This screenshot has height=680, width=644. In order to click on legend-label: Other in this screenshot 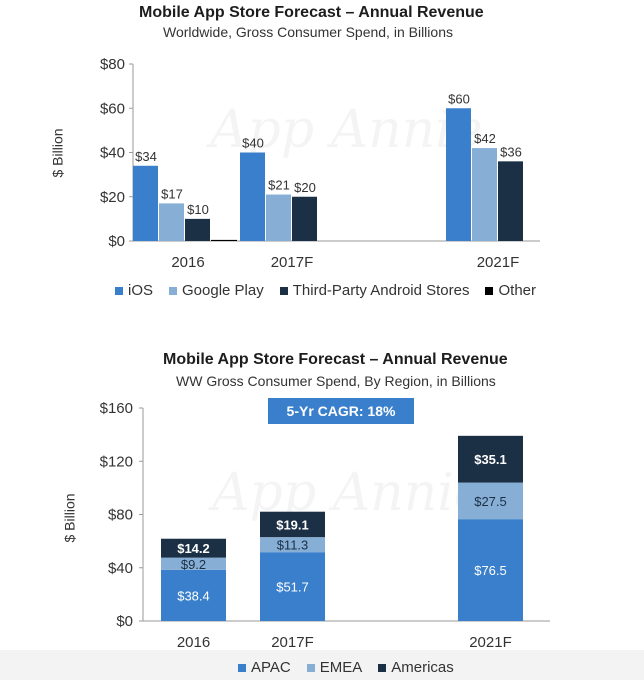, I will do `click(517, 290)`.